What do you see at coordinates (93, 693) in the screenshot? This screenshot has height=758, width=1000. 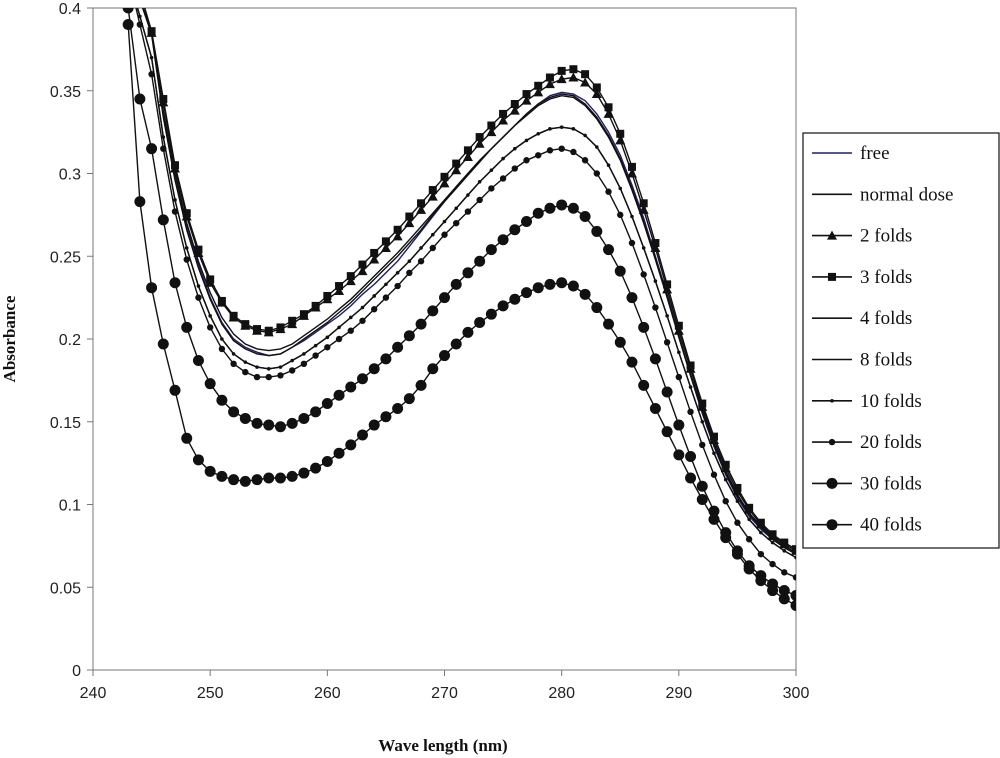 I see `x-tick-label: 240` at bounding box center [93, 693].